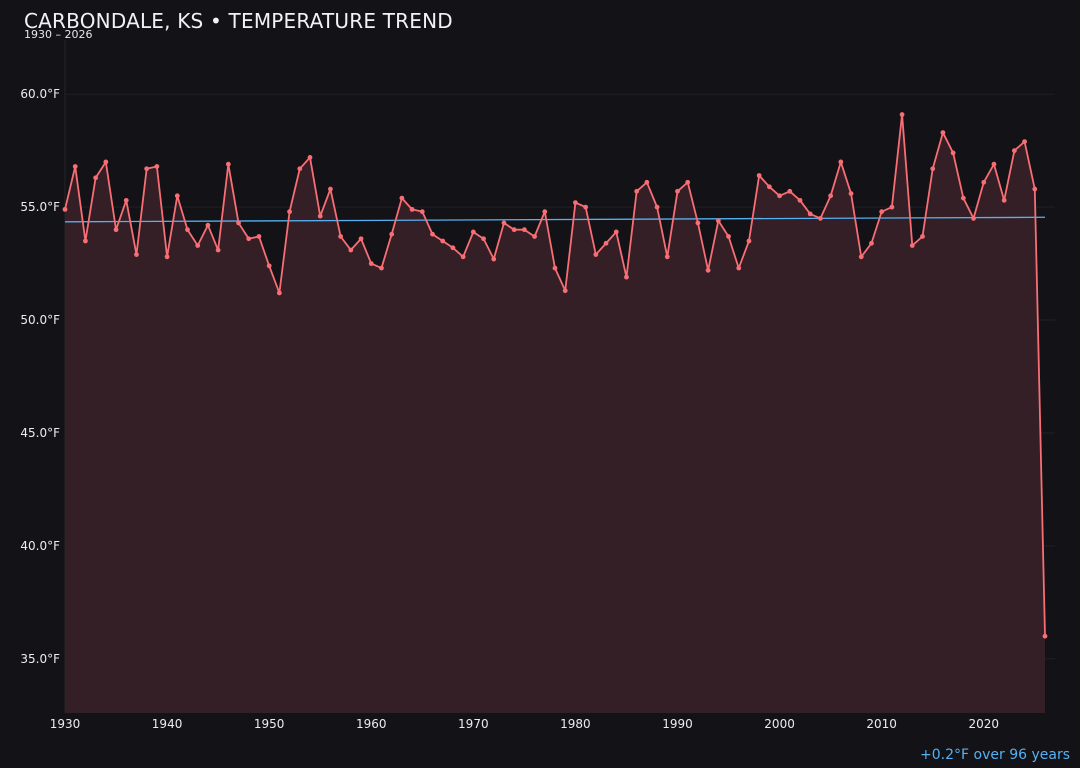  I want to click on y-axis-ticks: 35.0°F 40.0°F 45.0°F 50.0°F 55.0°F 60.0°F, so click(40, 376).